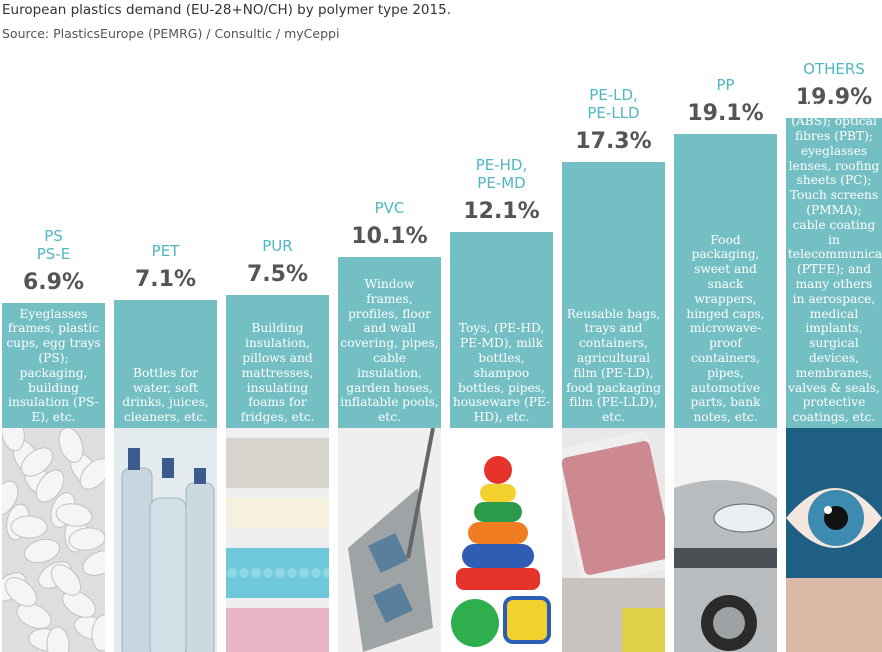 Image resolution: width=882 pixels, height=652 pixels. I want to click on value-label: 7.5%, so click(277, 274).